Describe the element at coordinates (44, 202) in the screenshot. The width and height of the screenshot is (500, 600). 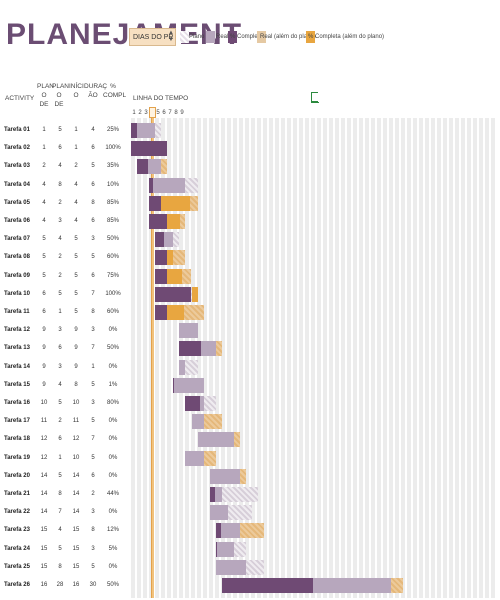
I see `plan-start-cell: 4` at that location.